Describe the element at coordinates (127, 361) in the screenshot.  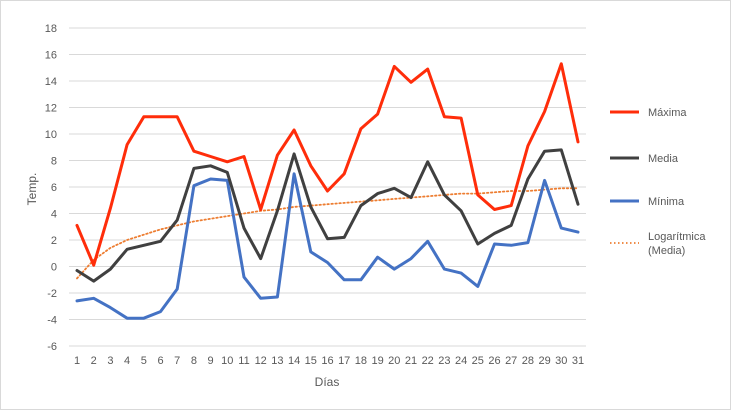
I see `x-tick-label: 4` at that location.